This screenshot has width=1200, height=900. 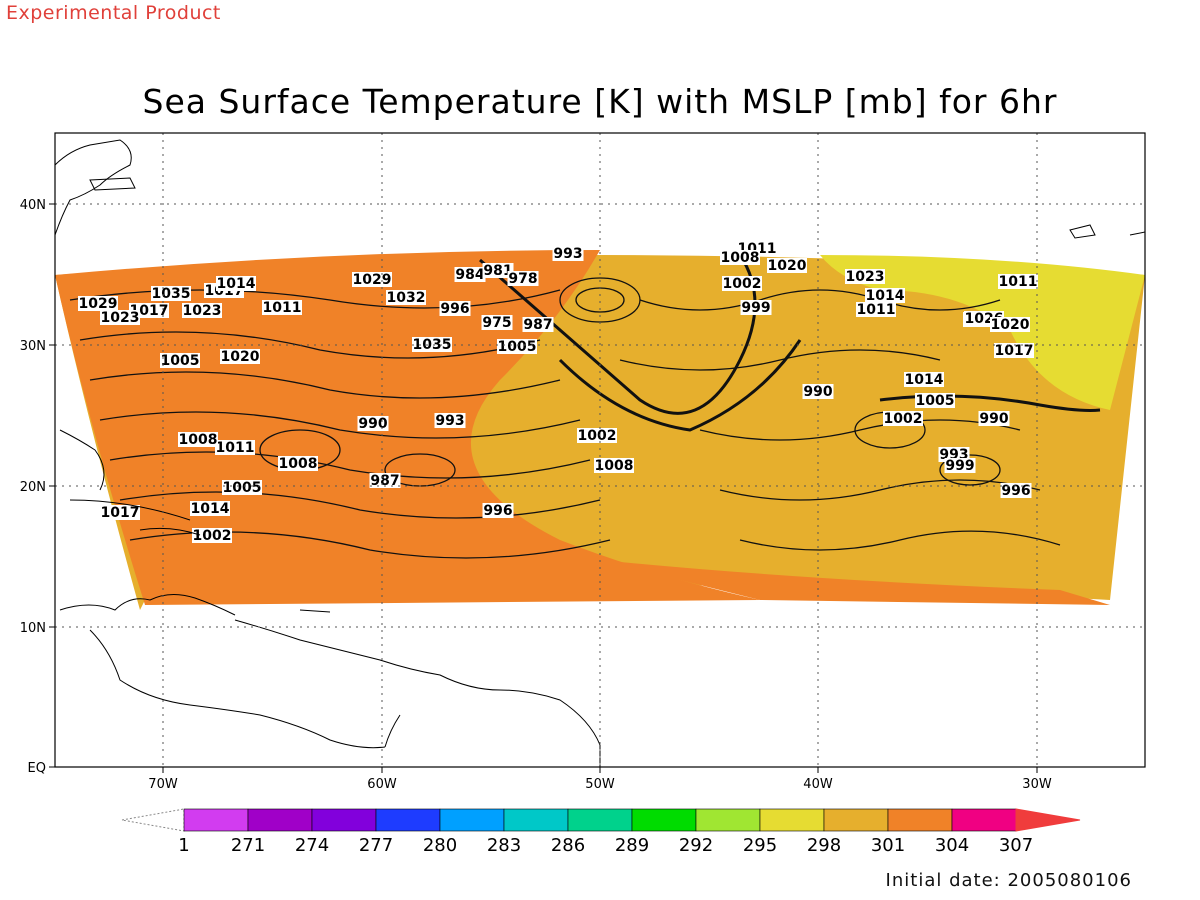 What do you see at coordinates (888, 845) in the screenshot?
I see `colorbar-label: 301` at bounding box center [888, 845].